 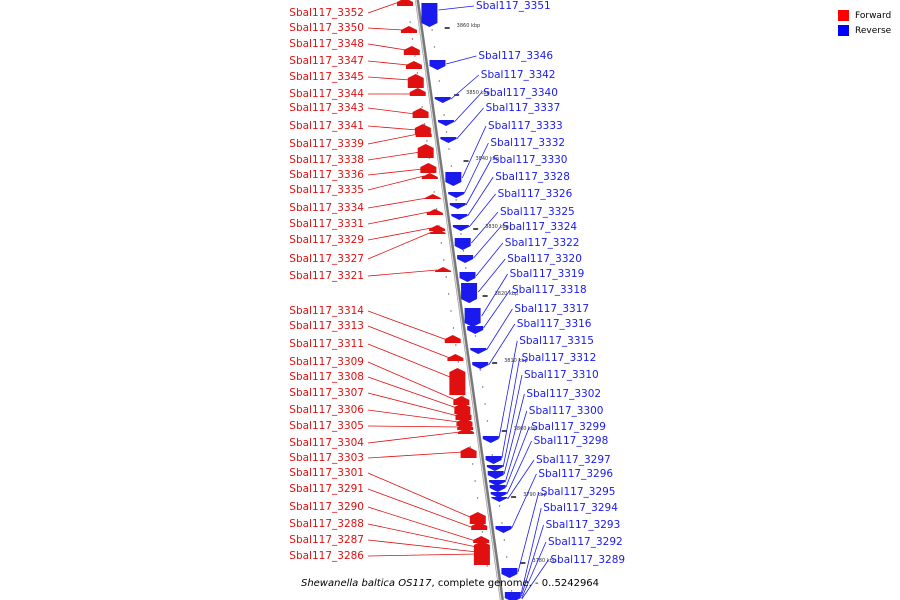 What do you see at coordinates (527, 143) in the screenshot?
I see `reverse-gene-label: Sbal117_3332` at bounding box center [527, 143].